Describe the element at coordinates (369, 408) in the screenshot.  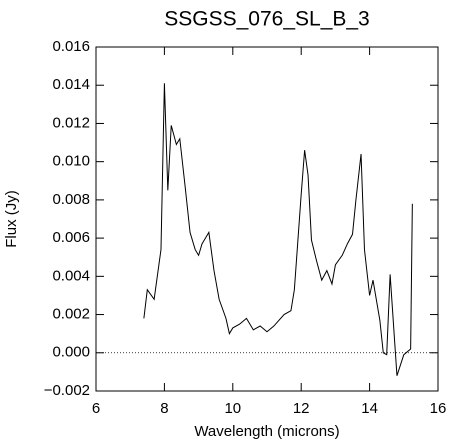
I see `x-tick-label: 14` at that location.